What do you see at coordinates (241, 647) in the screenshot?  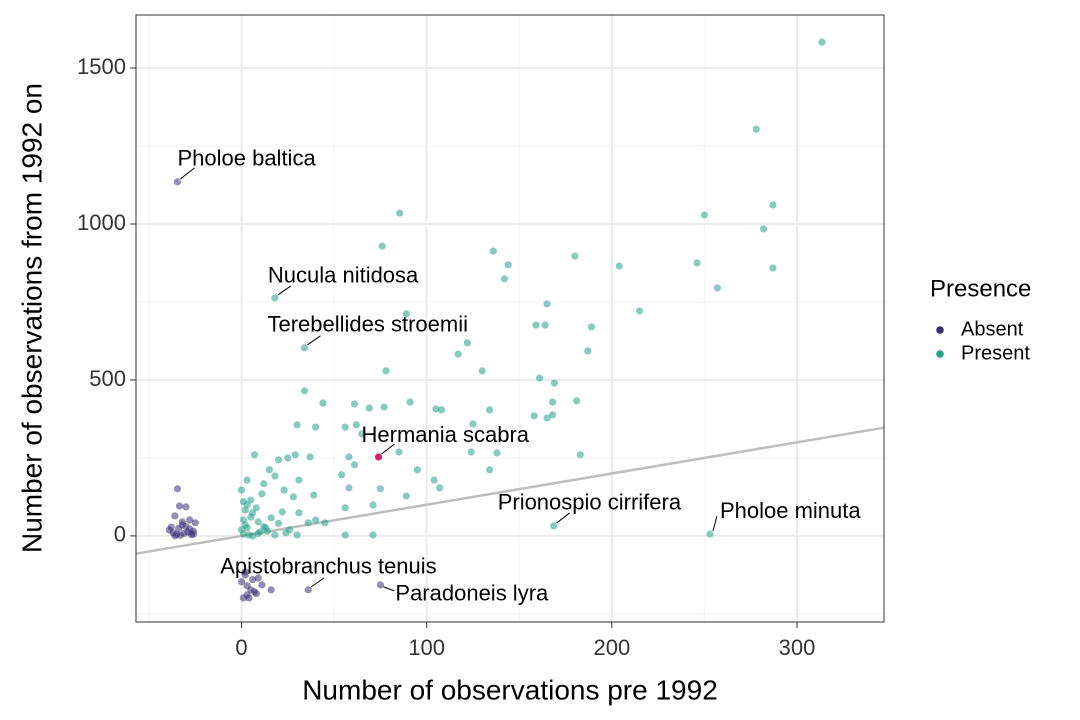 I see `x-tick-label: 0` at bounding box center [241, 647].